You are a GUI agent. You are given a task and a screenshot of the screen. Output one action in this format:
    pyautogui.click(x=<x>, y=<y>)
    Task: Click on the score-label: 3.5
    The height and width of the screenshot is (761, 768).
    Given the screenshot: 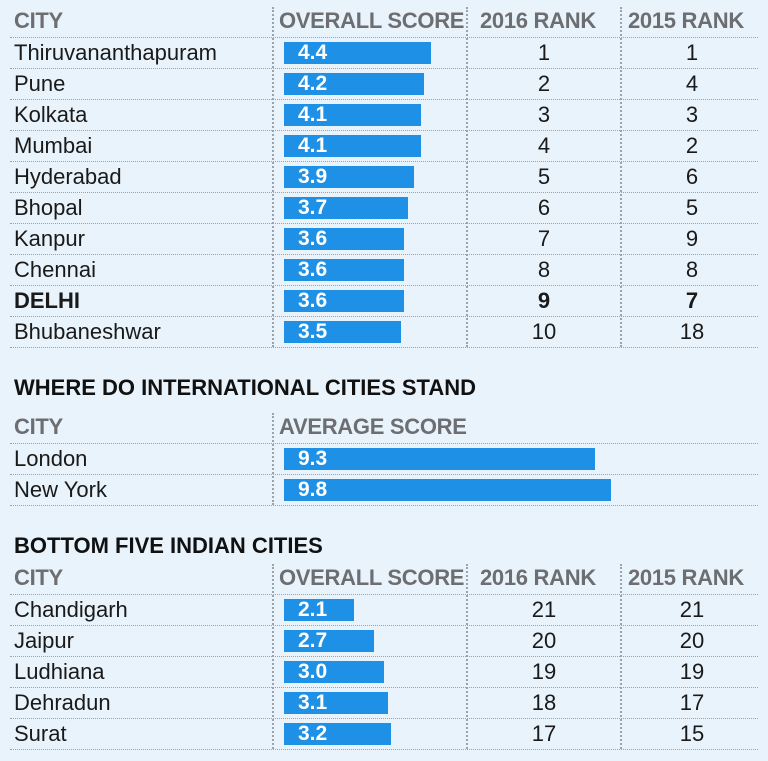 What is the action you would take?
    pyautogui.click(x=313, y=331)
    